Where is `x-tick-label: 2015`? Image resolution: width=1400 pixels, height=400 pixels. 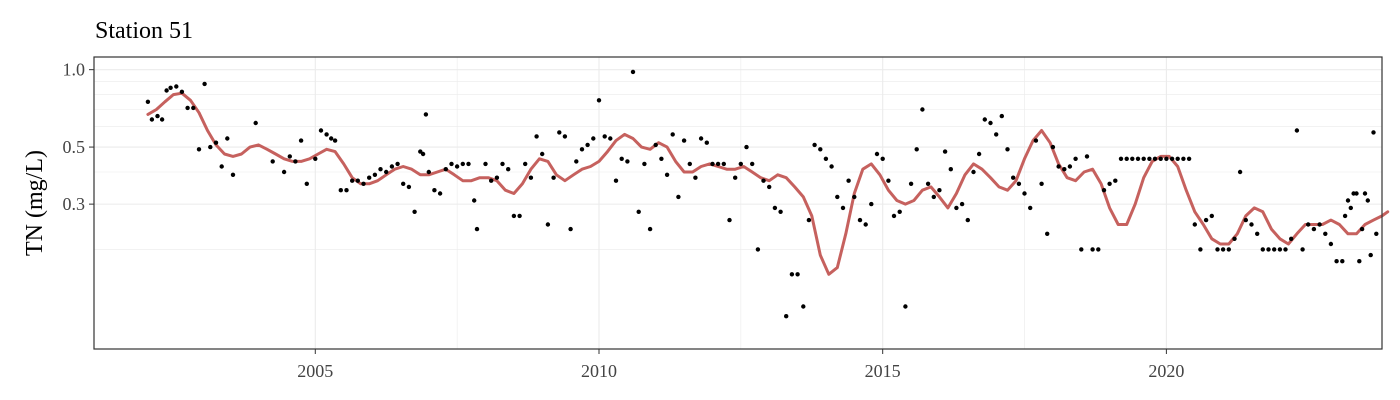
x-tick-label: 2015 is located at coordinates (883, 371).